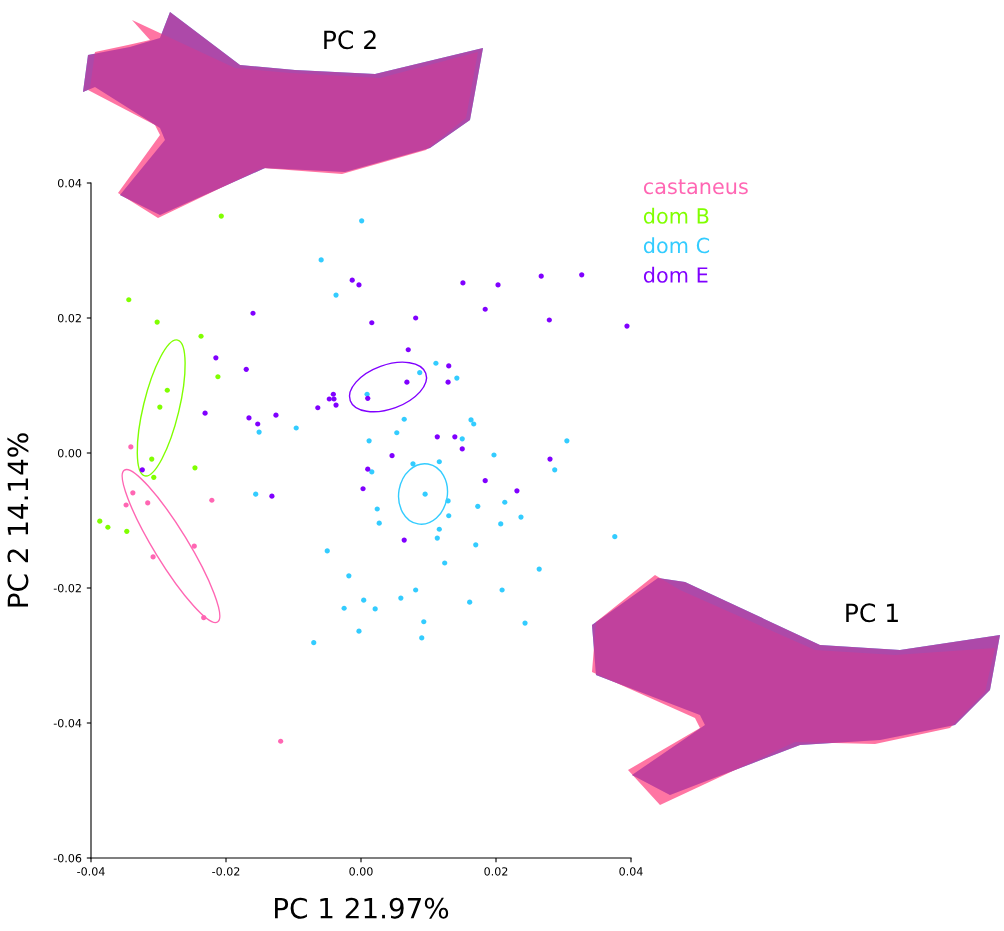 Image resolution: width=1004 pixels, height=931 pixels. What do you see at coordinates (676, 215) in the screenshot?
I see `text: dom B` at bounding box center [676, 215].